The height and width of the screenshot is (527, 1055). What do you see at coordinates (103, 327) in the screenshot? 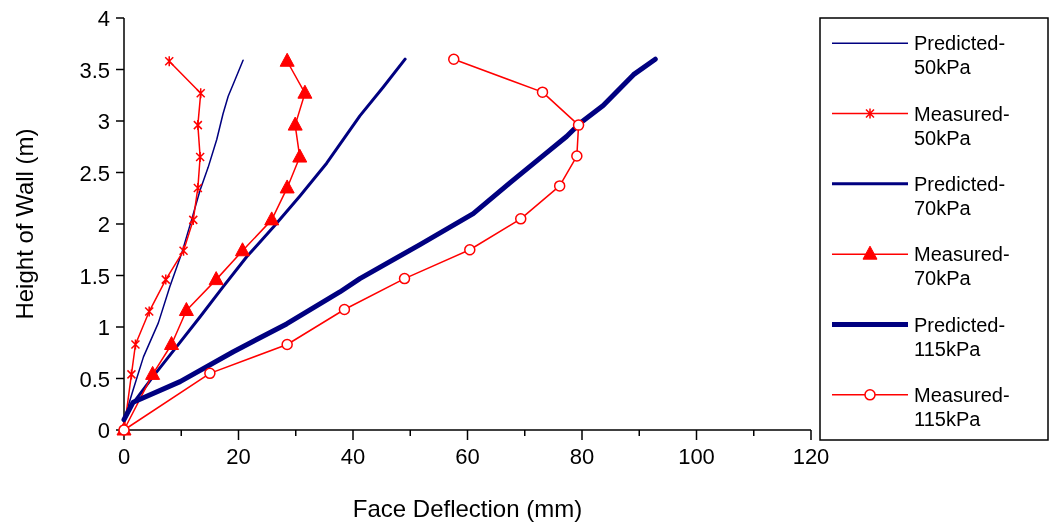
I see `y-tick-label: 1` at bounding box center [103, 327].